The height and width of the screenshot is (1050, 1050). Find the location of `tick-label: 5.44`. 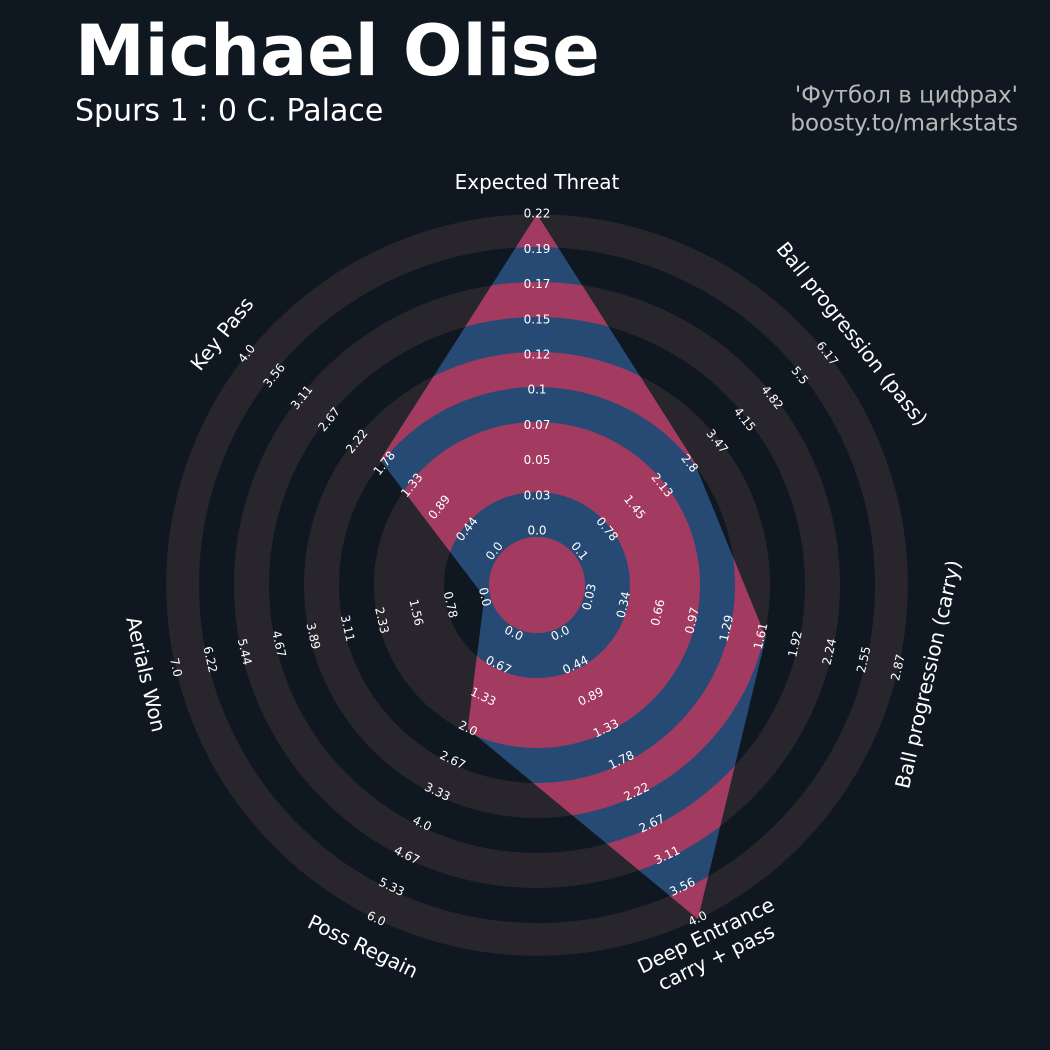

tick-label: 5.44 is located at coordinates (245, 651).